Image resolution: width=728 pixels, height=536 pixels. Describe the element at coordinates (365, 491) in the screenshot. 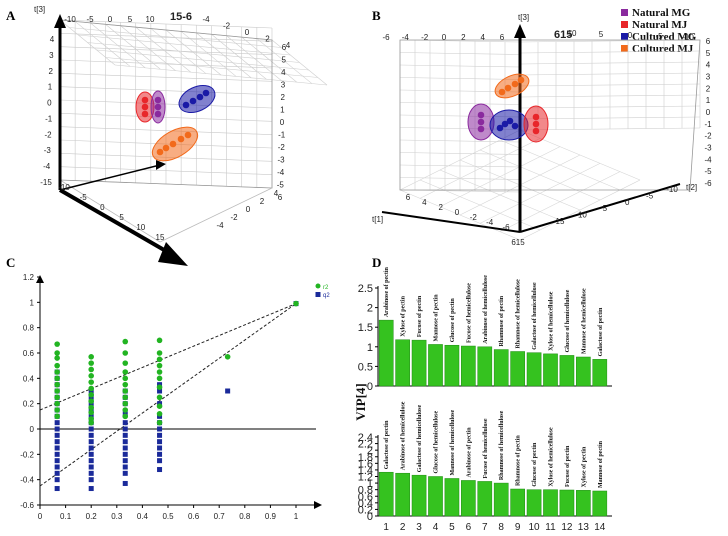

I see `y-tick-label: 0.8` at that location.